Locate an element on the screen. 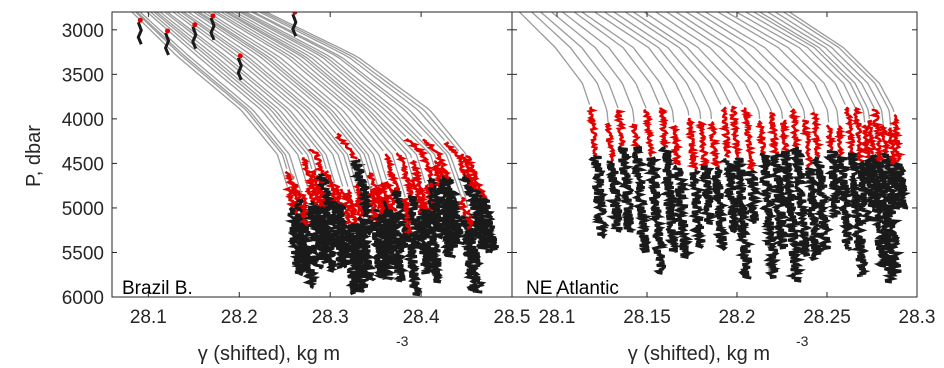  x-tick-label-ne-atlantic: 28.1 is located at coordinates (557, 317).